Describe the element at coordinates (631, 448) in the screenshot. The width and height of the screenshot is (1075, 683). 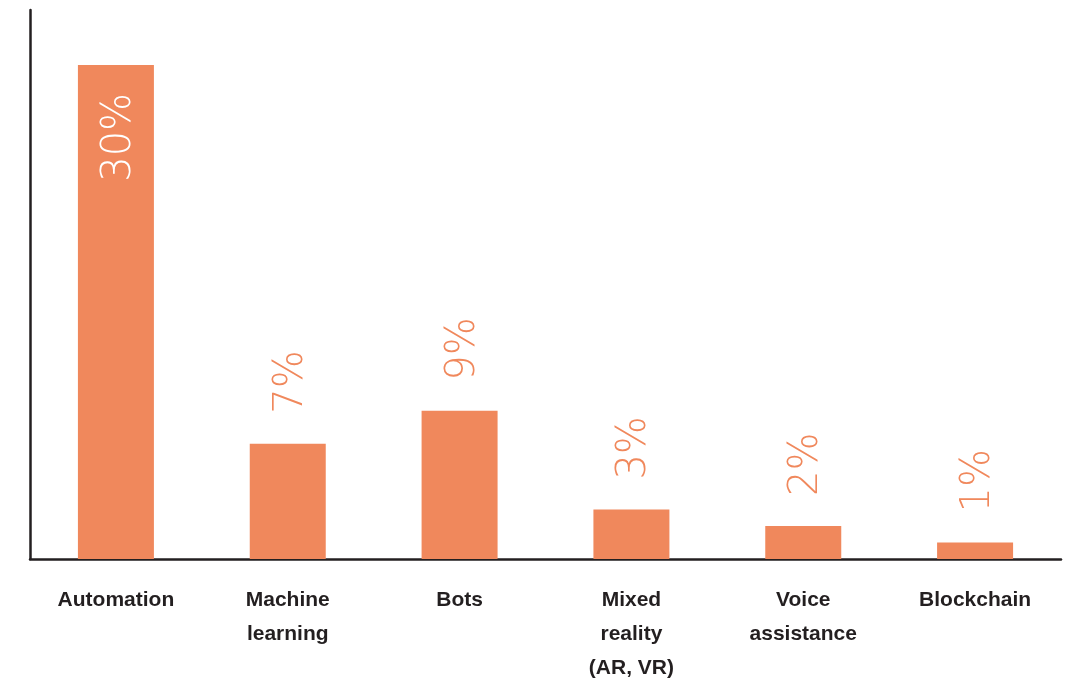
I see `data-label: 3%` at that location.